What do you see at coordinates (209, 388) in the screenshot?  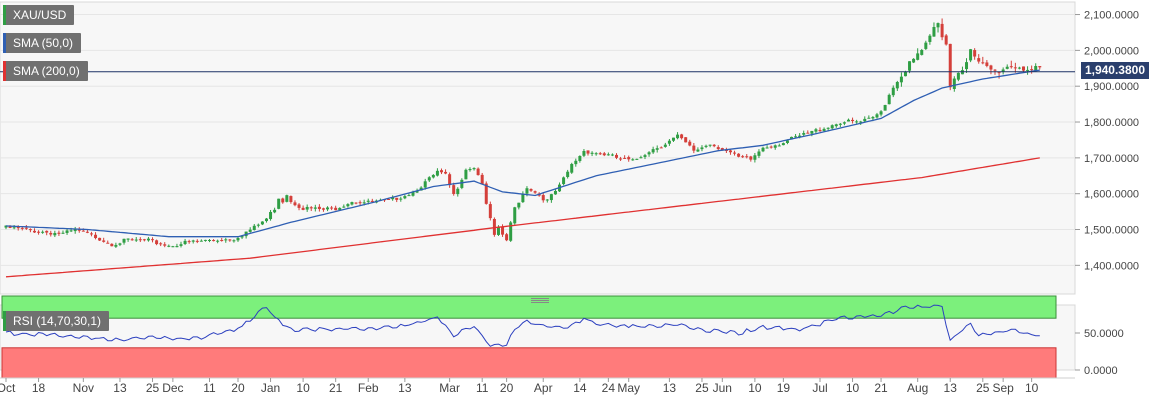 I see `x-tick-label: 11` at bounding box center [209, 388].